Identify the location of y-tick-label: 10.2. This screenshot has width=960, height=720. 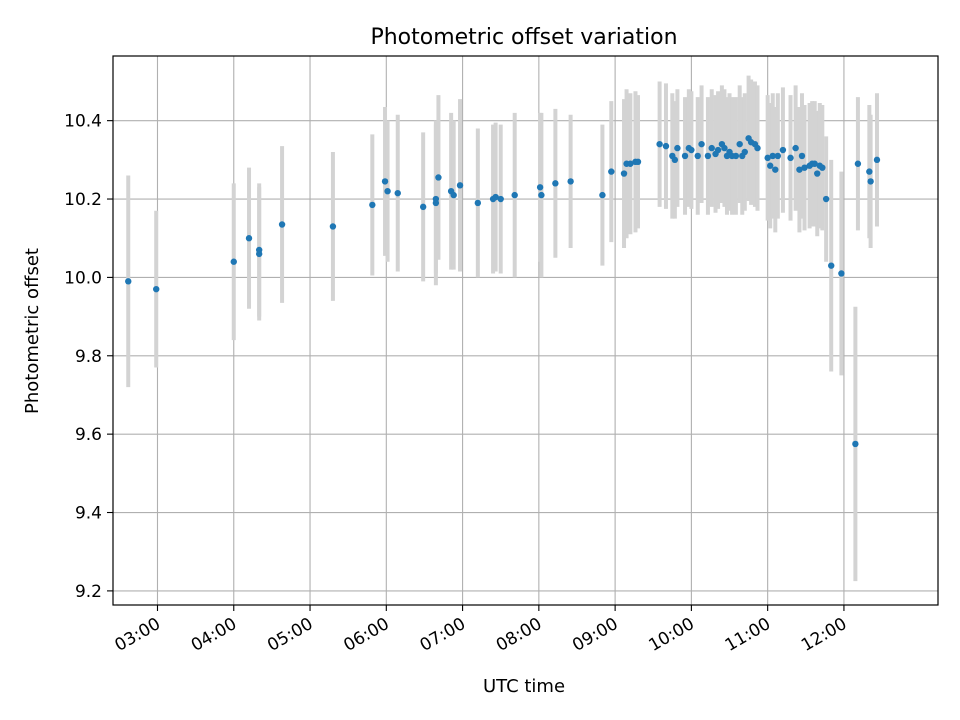
(83, 200).